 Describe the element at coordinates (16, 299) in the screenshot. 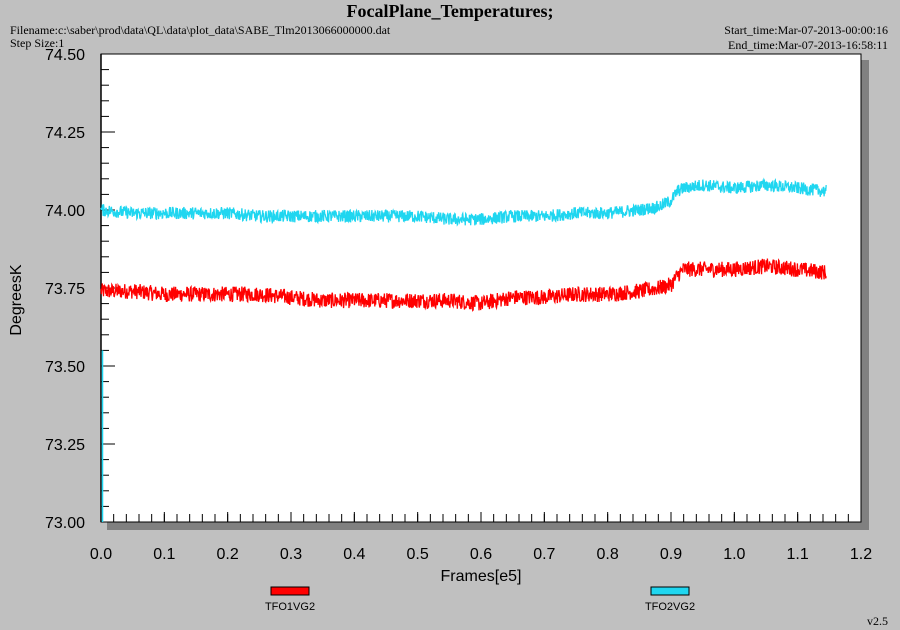

I see `y-axis-label: DegreesK` at that location.